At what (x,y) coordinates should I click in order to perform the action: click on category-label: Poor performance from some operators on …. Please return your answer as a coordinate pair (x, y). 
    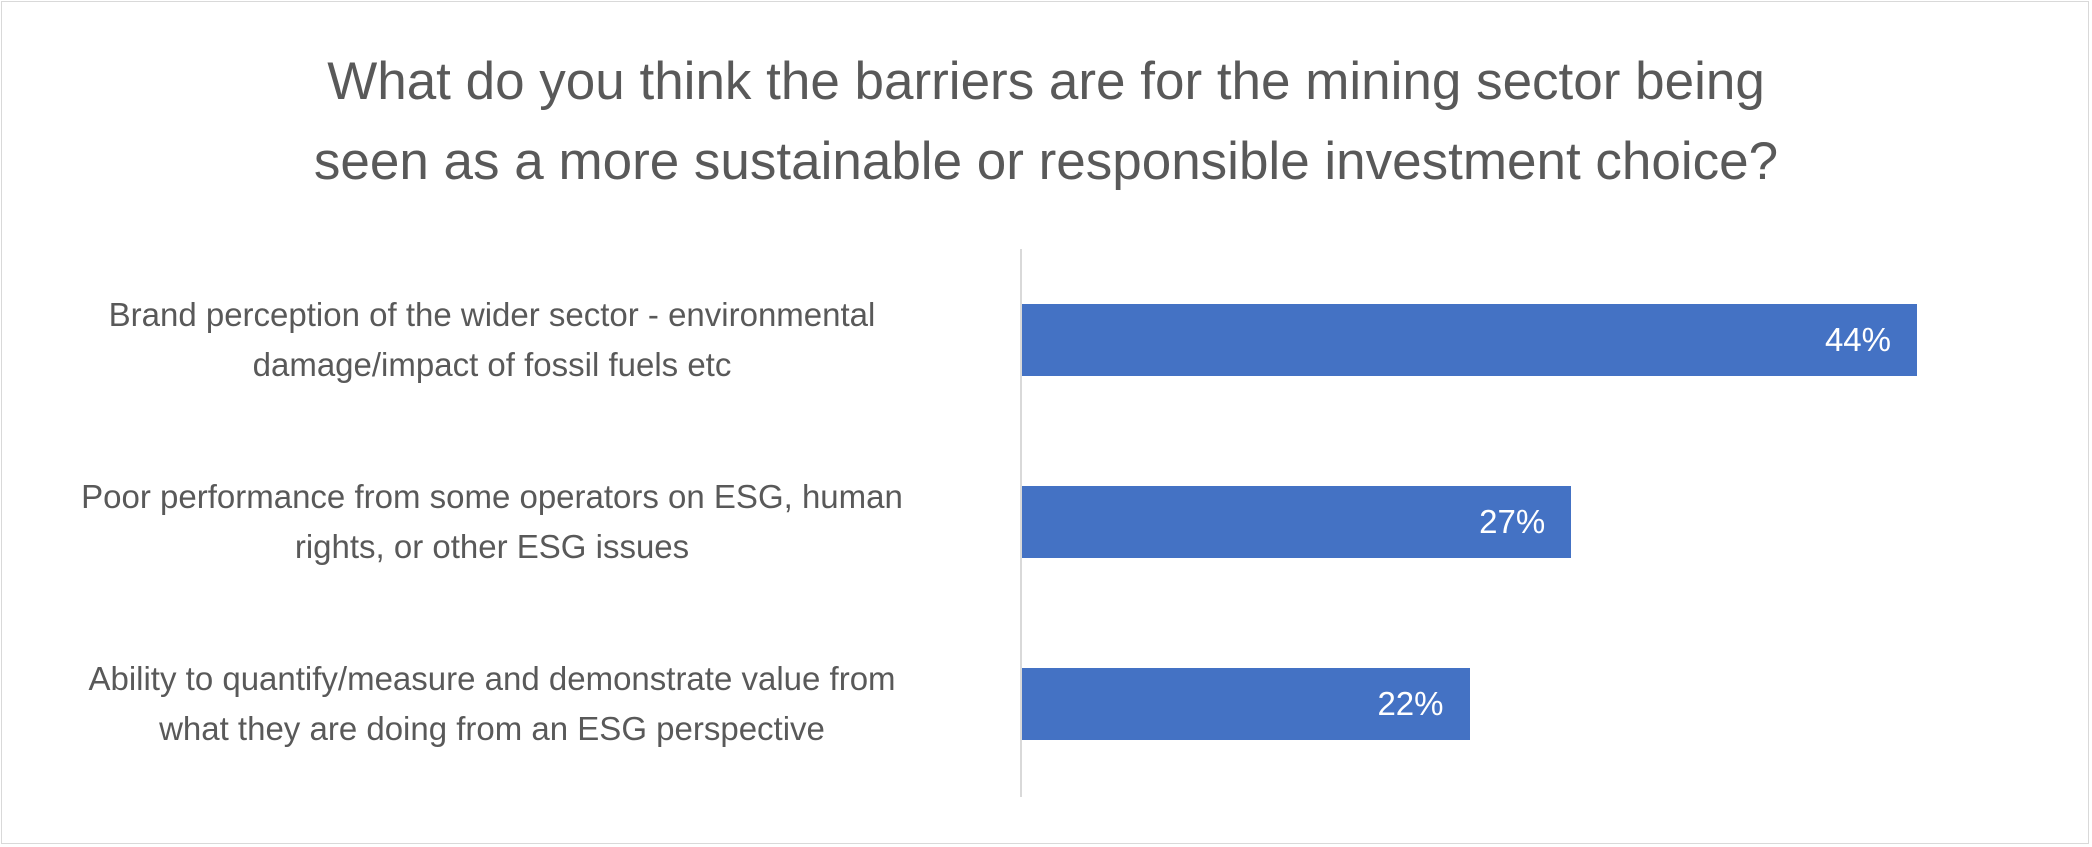
    Looking at the image, I should click on (492, 522).